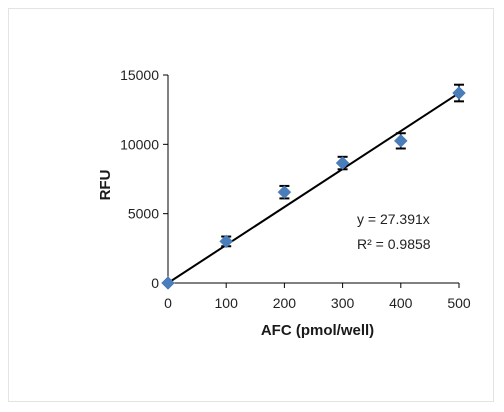  What do you see at coordinates (139, 144) in the screenshot?
I see `y-tick-label: 10000` at bounding box center [139, 144].